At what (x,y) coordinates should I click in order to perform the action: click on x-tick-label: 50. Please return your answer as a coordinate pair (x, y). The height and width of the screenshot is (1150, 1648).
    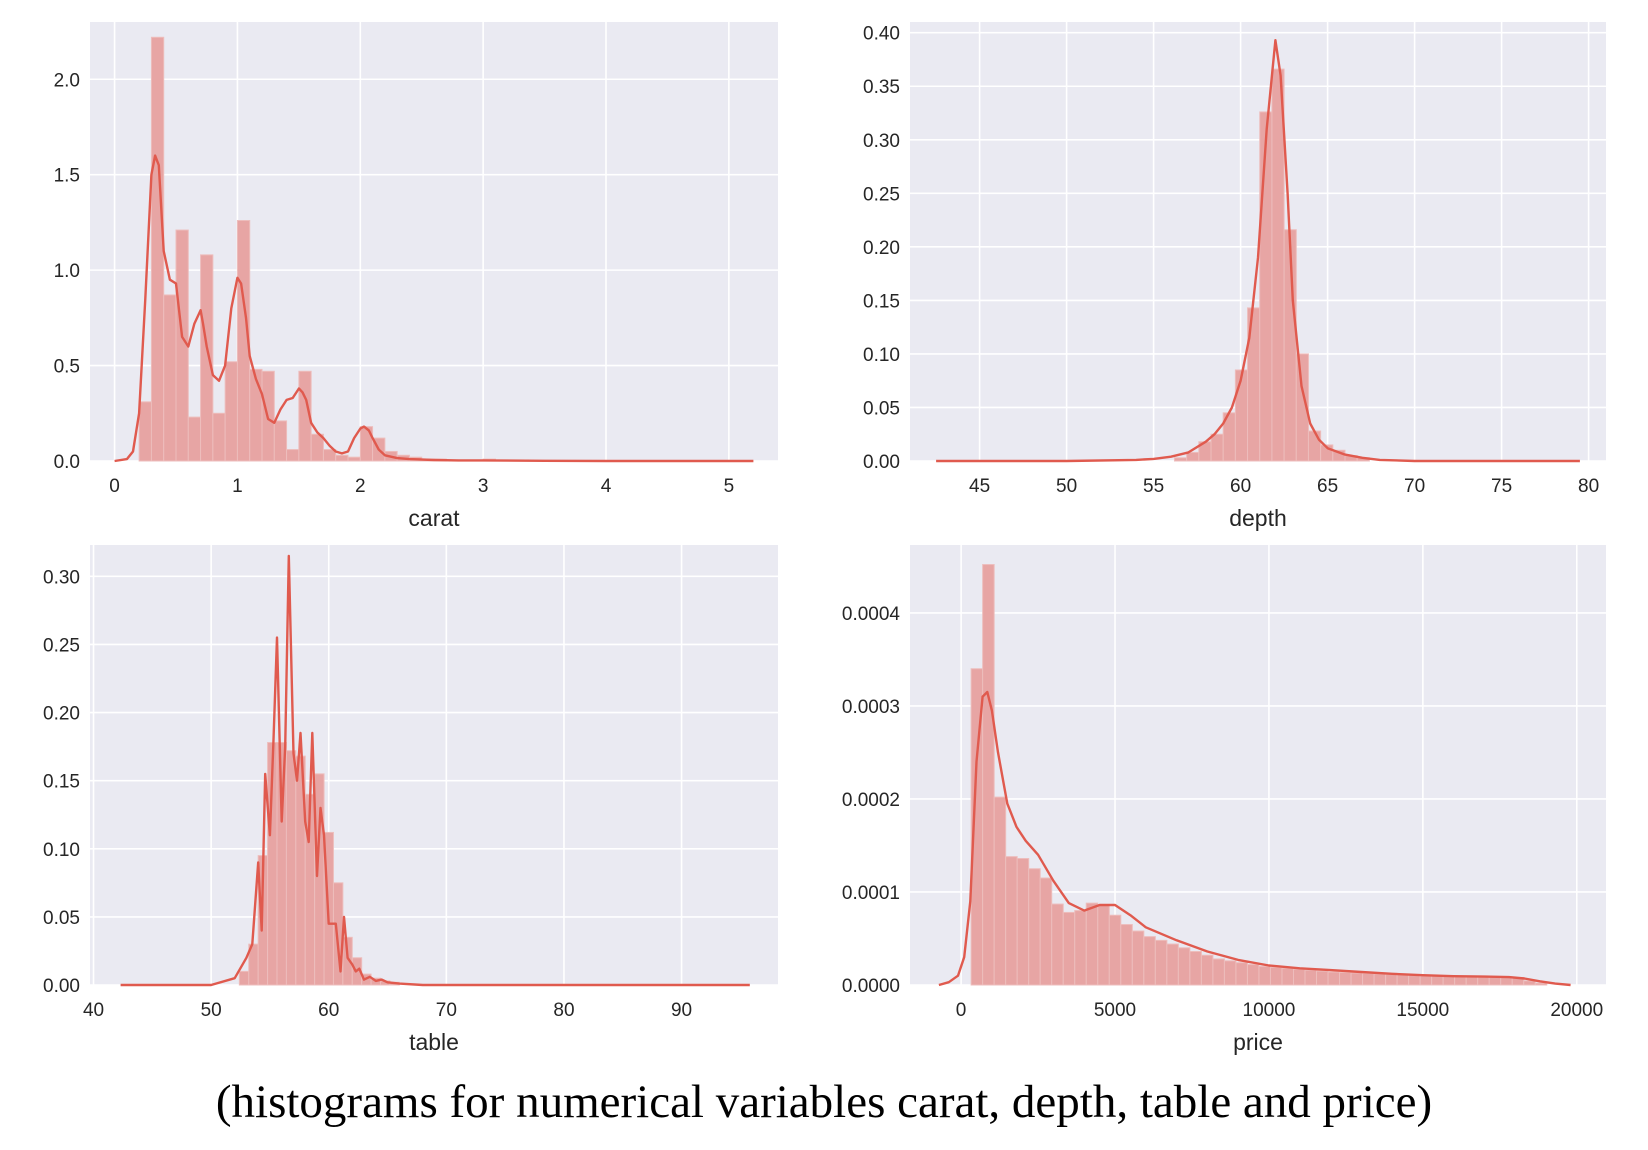
    Looking at the image, I should click on (1066, 486).